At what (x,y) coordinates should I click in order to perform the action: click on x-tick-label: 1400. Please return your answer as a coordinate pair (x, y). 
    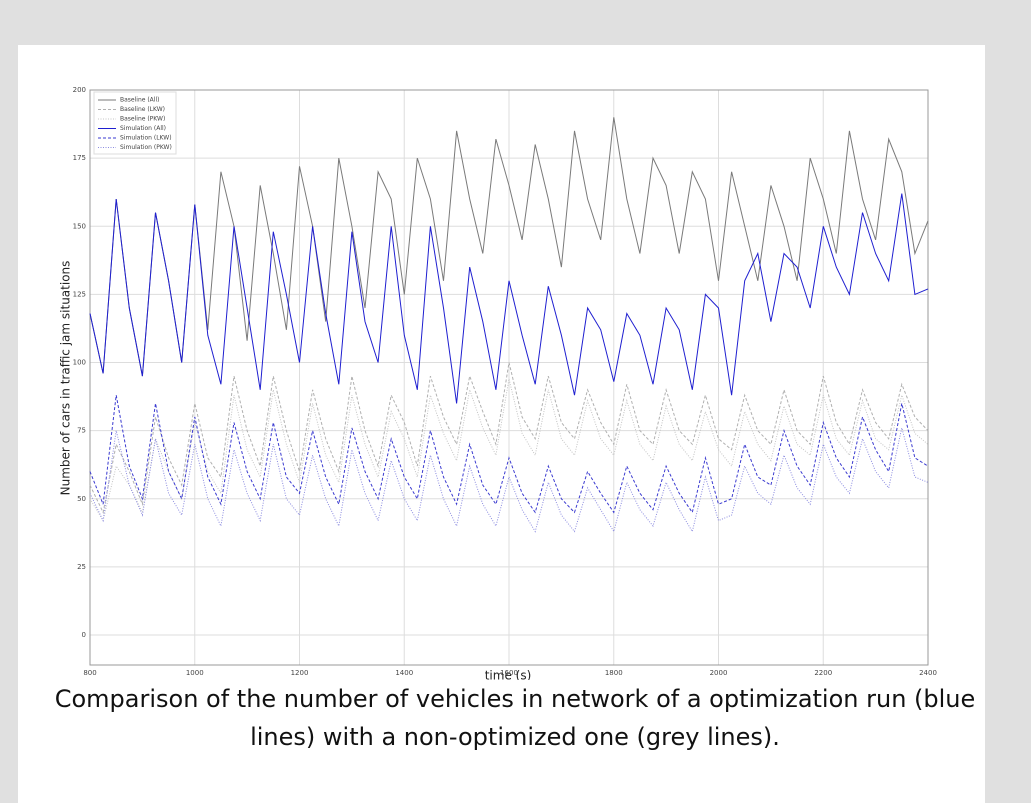
    Looking at the image, I should click on (404, 673).